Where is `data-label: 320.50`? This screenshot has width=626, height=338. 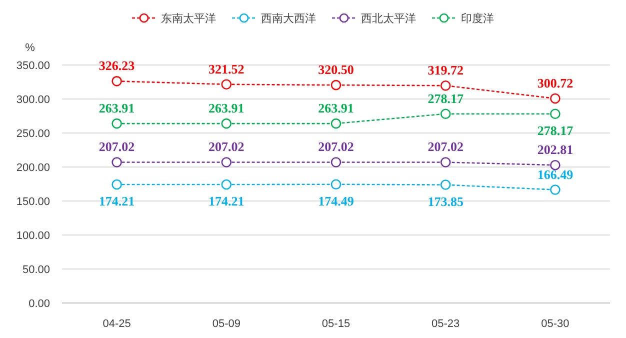 data-label: 320.50 is located at coordinates (336, 70).